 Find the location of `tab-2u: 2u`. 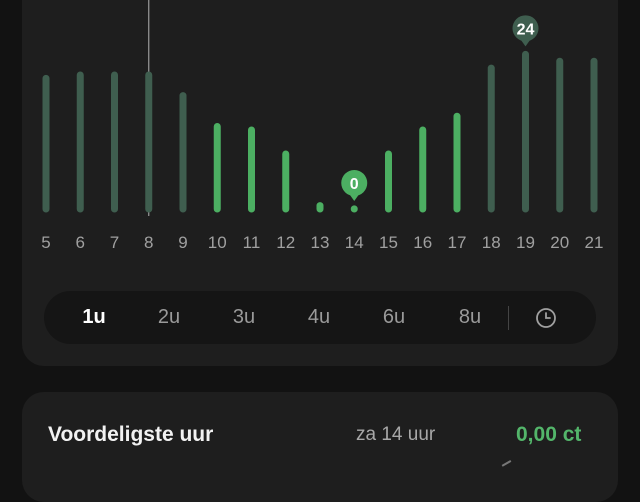

tab-2u: 2u is located at coordinates (169, 317).